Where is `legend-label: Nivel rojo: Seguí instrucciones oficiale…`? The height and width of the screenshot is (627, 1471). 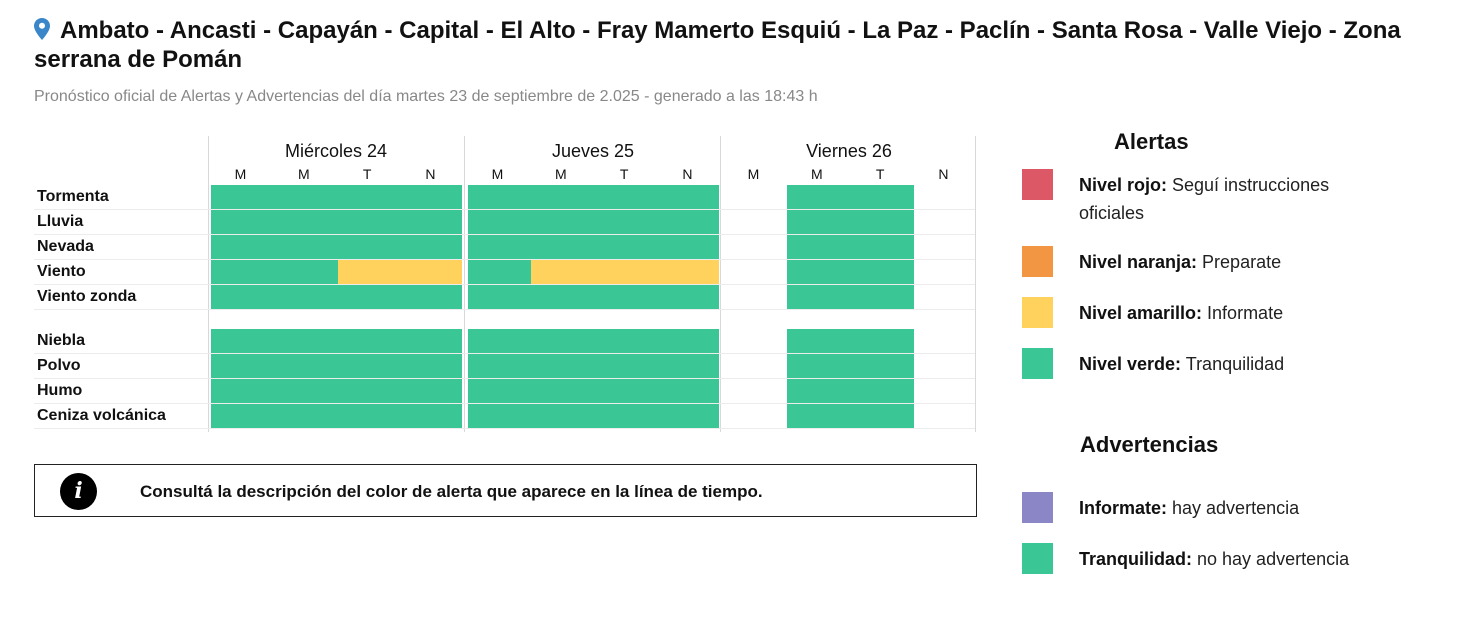 legend-label: Nivel rojo: Seguí instrucciones oficiale… is located at coordinates (1204, 199).